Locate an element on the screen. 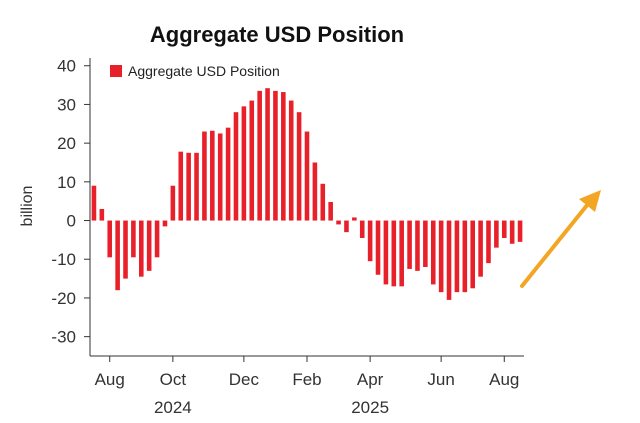 Image resolution: width=640 pixels, height=423 pixels. x-tick-label: Dec is located at coordinates (244, 379).